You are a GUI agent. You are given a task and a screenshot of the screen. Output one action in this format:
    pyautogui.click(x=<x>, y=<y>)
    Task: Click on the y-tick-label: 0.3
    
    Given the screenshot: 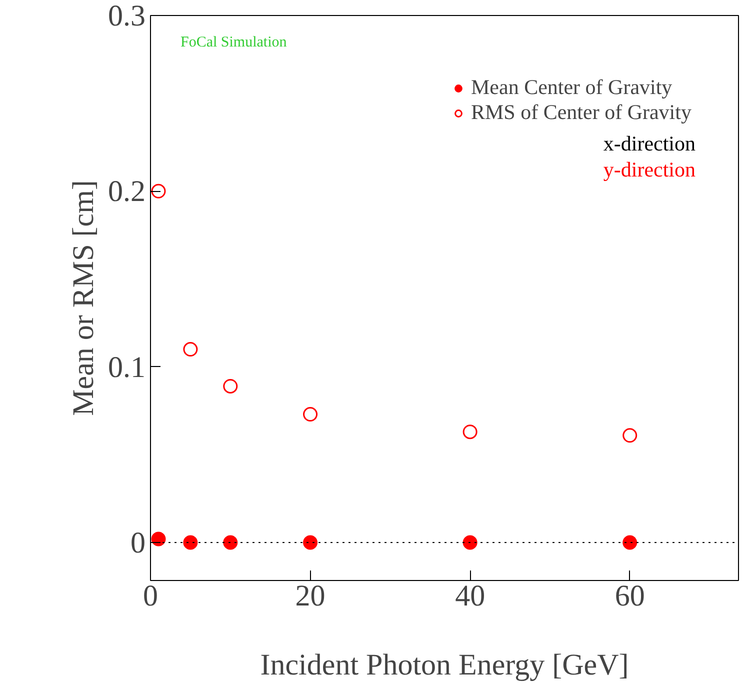 What is the action you would take?
    pyautogui.click(x=127, y=16)
    